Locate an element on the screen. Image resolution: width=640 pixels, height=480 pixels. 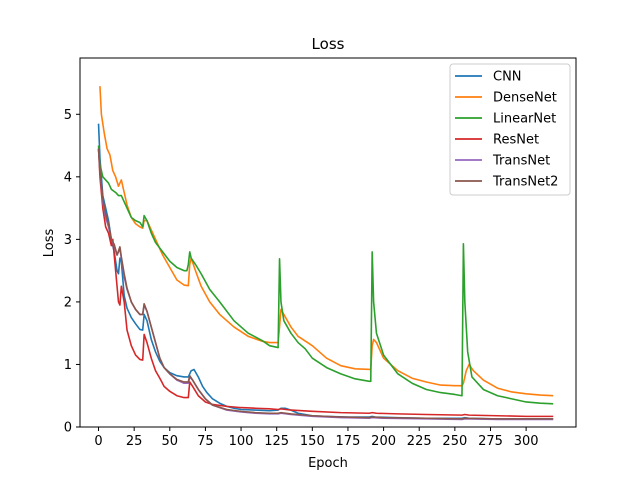
x-tick-label: 225 is located at coordinates (419, 441).